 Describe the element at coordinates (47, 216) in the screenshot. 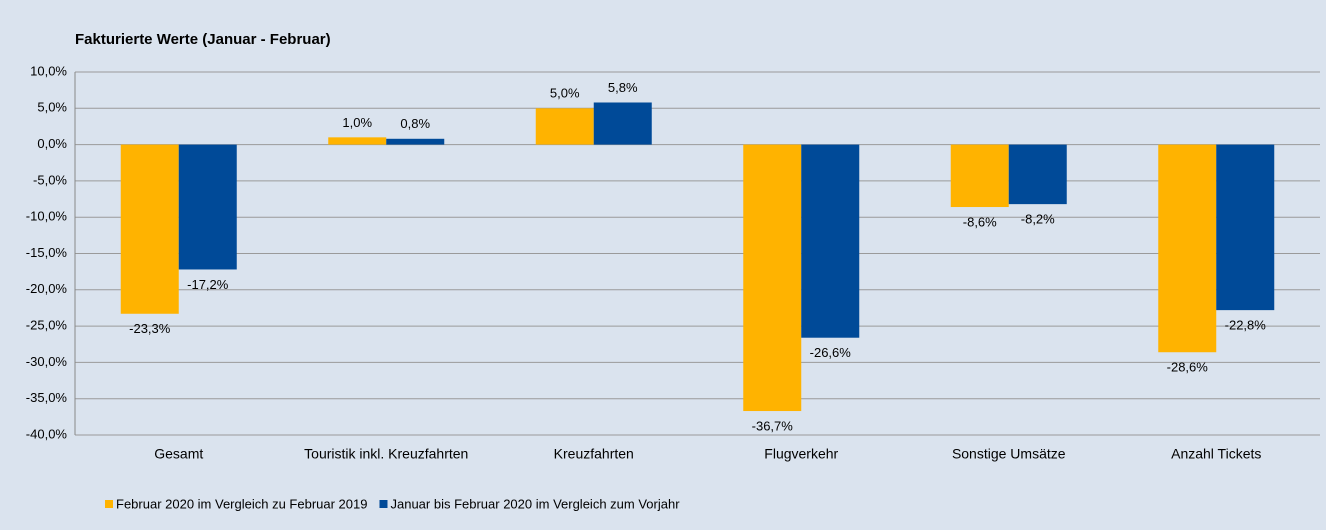

I see `y-tick-label: -10,0%` at that location.